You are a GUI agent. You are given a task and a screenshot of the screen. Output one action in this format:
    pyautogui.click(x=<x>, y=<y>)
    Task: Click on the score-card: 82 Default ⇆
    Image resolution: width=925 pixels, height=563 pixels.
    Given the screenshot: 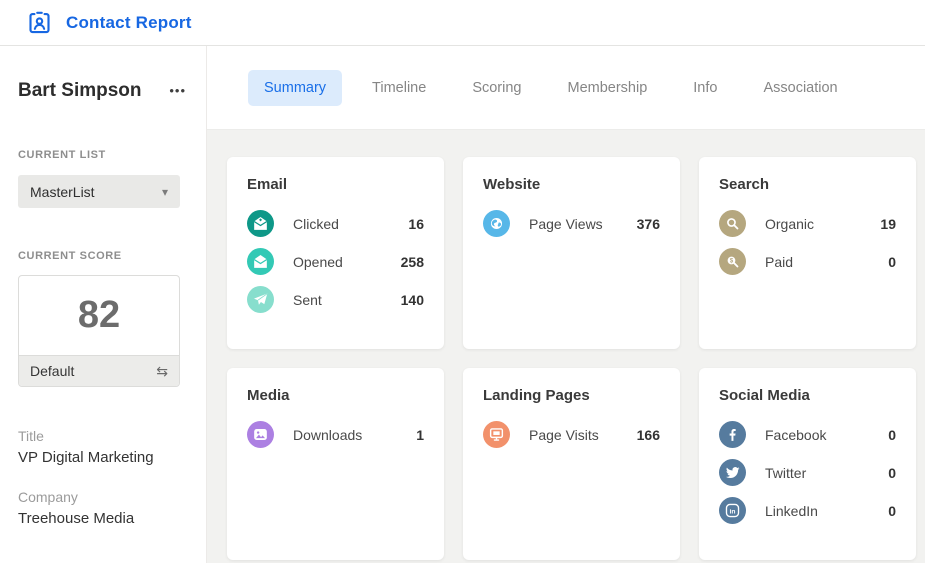 What is the action you would take?
    pyautogui.click(x=99, y=331)
    